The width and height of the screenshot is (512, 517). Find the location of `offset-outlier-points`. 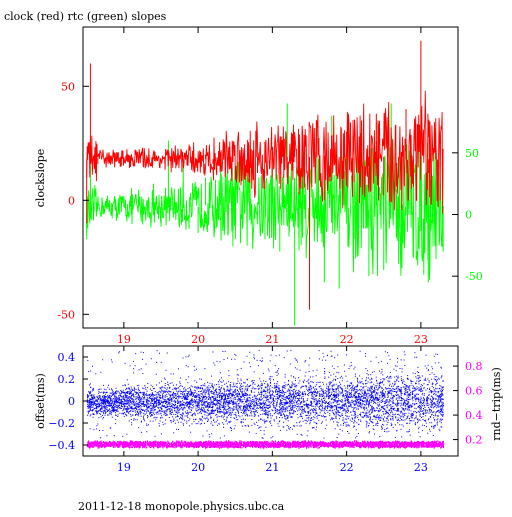

offset-outlier-points is located at coordinates (265, 394).